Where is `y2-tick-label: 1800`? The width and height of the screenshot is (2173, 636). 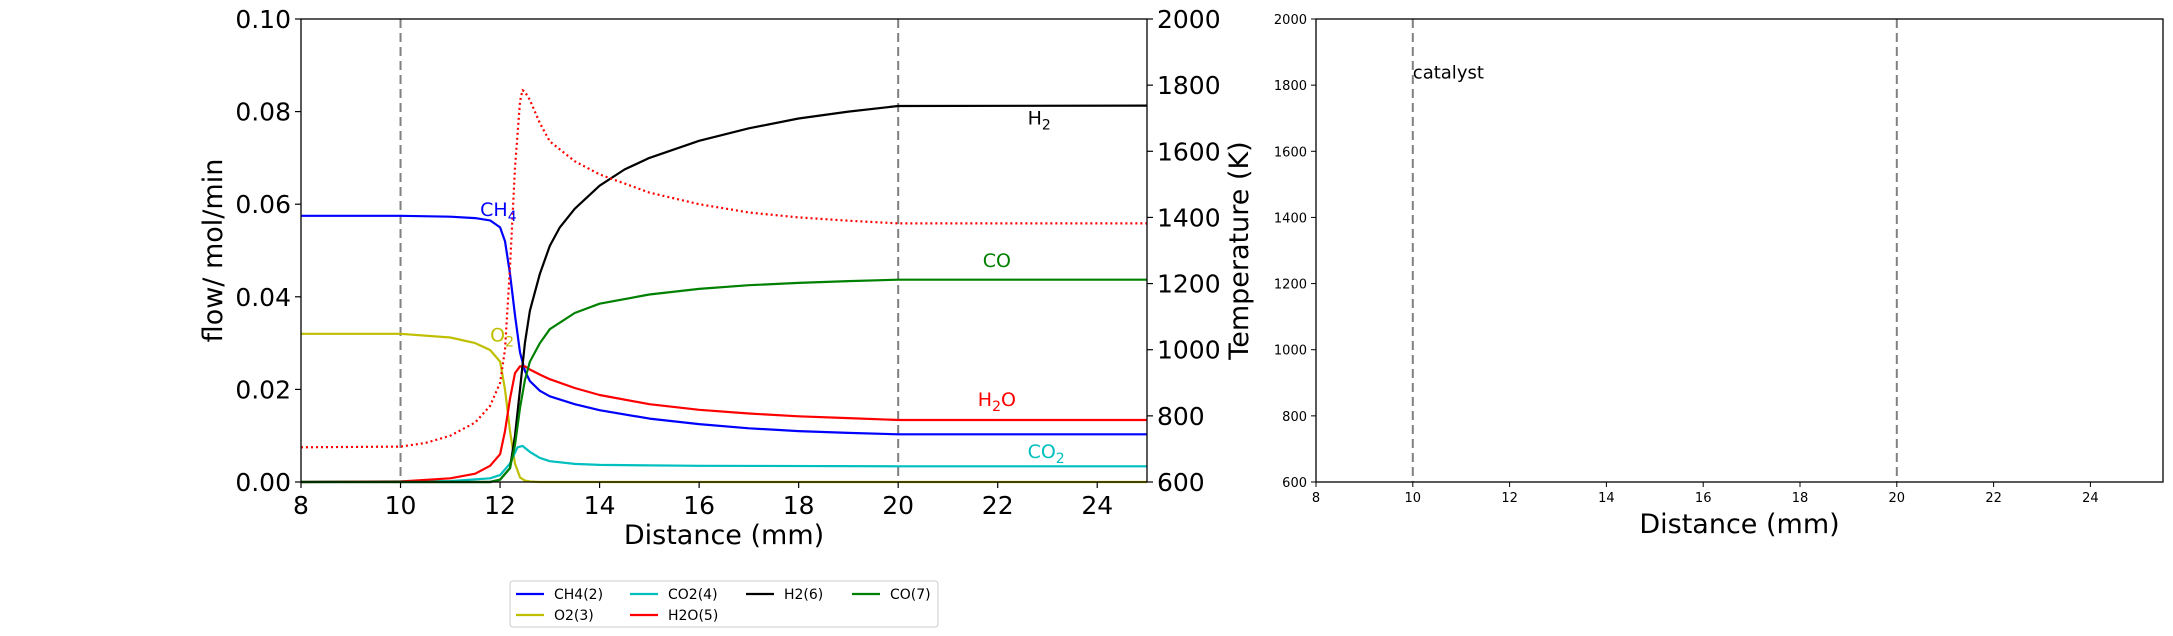
y2-tick-label: 1800 is located at coordinates (1189, 85).